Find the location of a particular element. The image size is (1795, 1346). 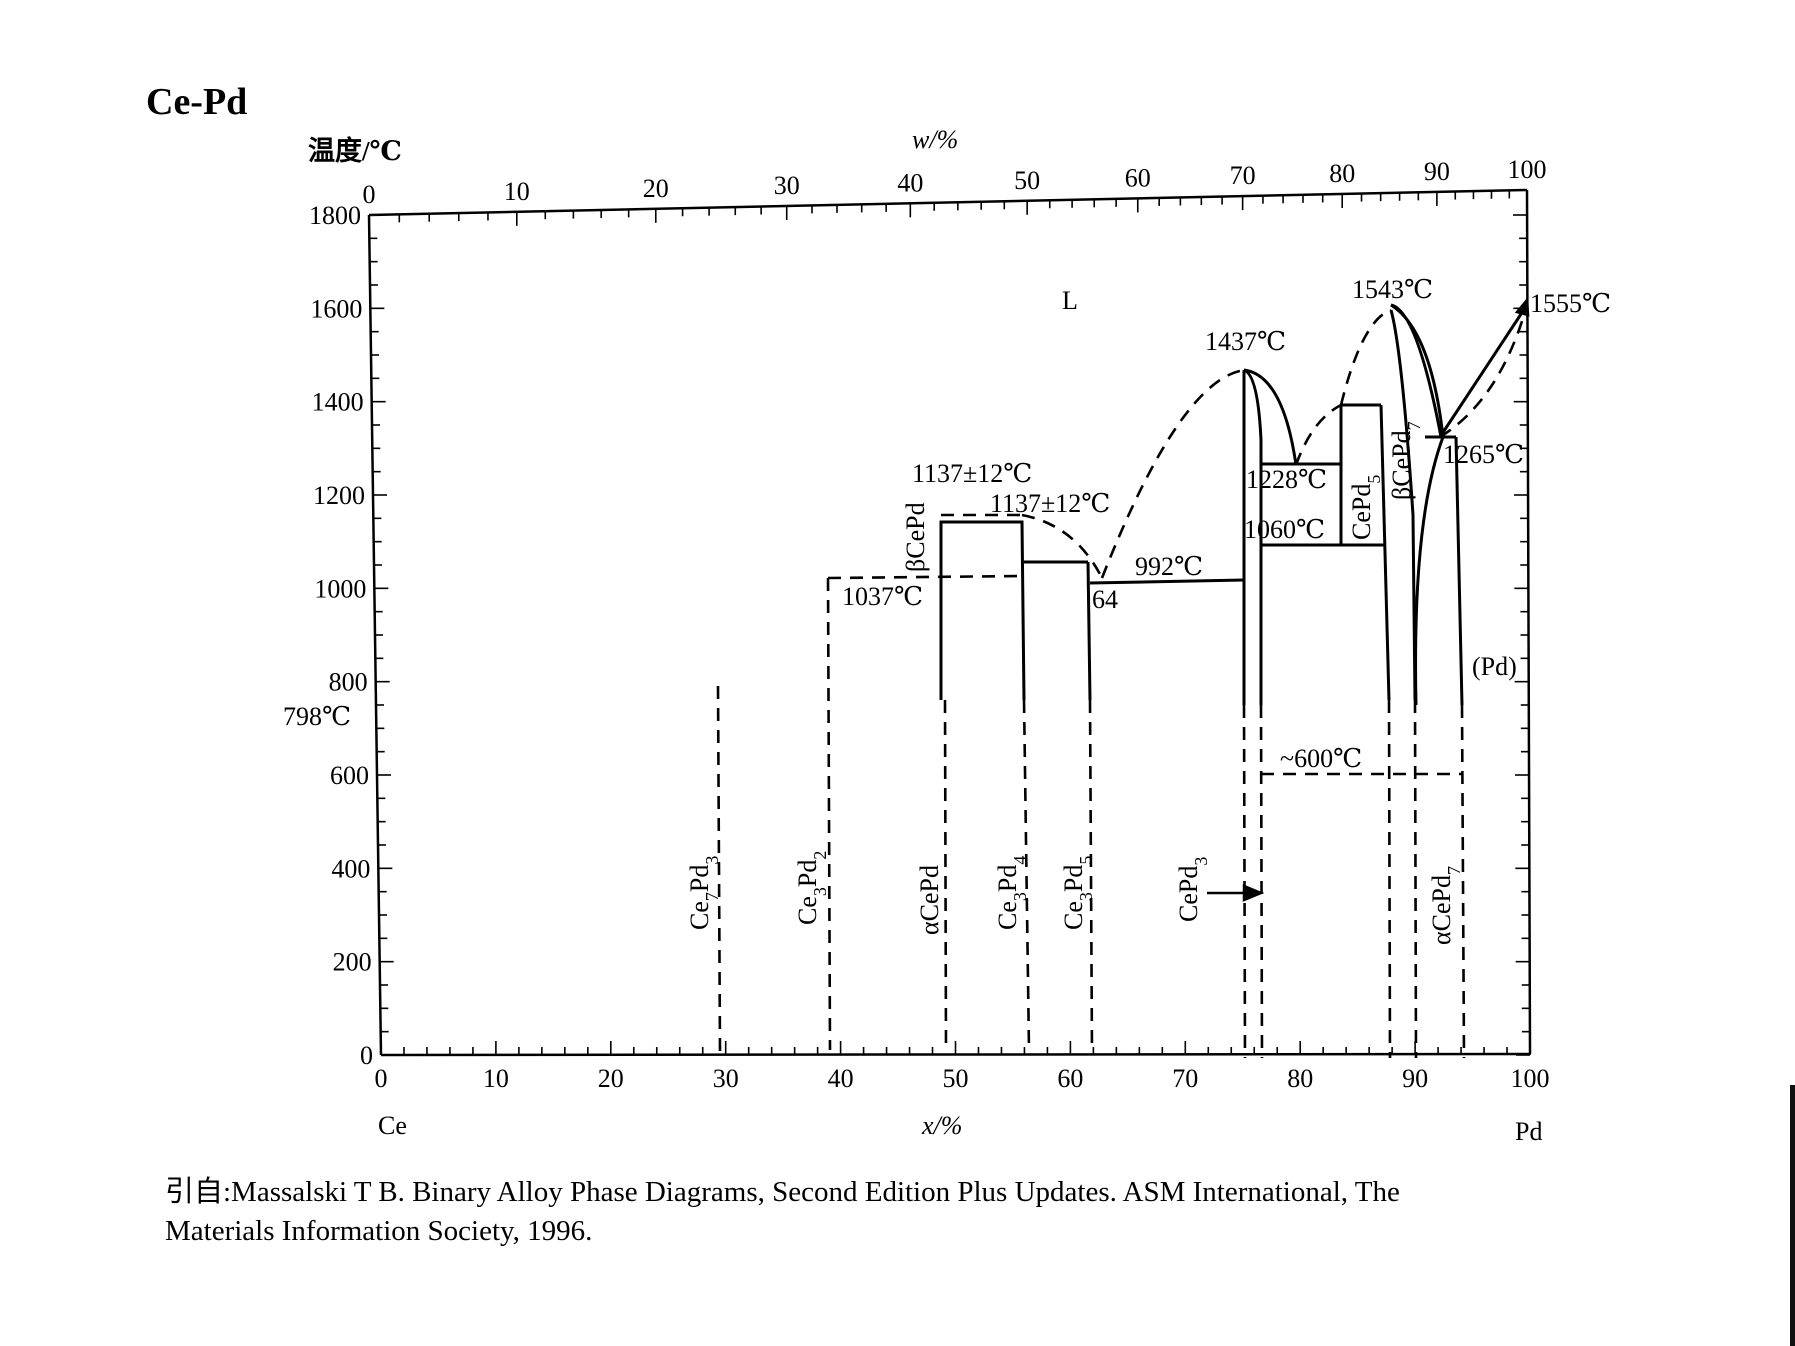

top-tick-label: 70 is located at coordinates (1243, 175).